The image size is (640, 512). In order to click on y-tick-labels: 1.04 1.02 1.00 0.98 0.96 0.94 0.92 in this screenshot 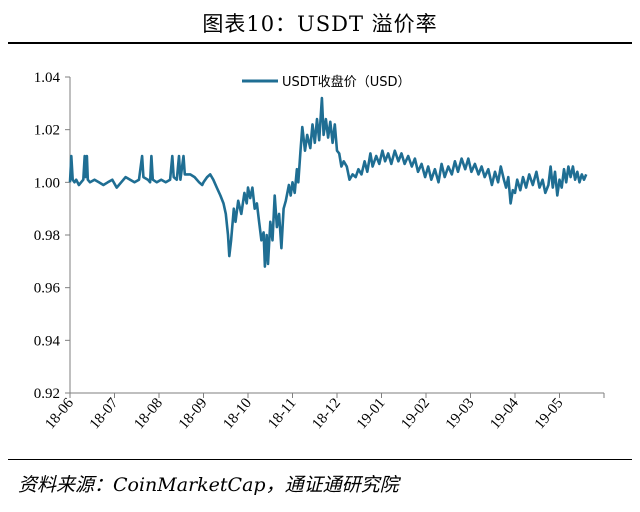, I will do `click(52, 236)`.